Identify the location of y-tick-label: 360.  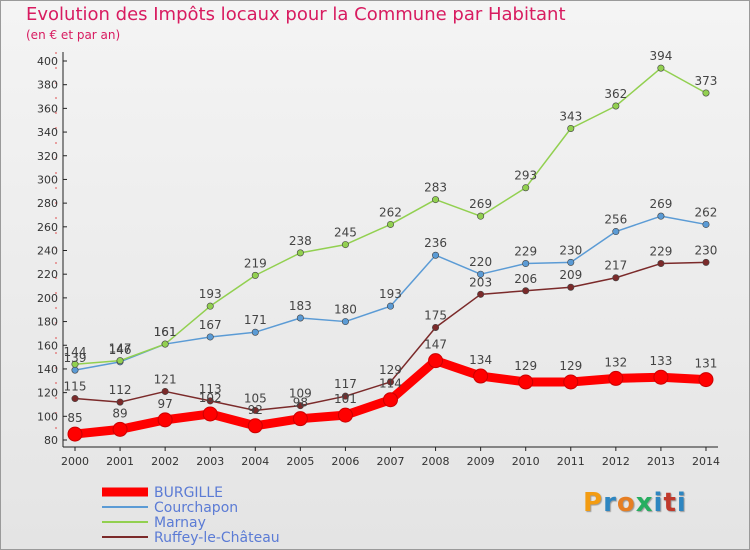
(47, 108).